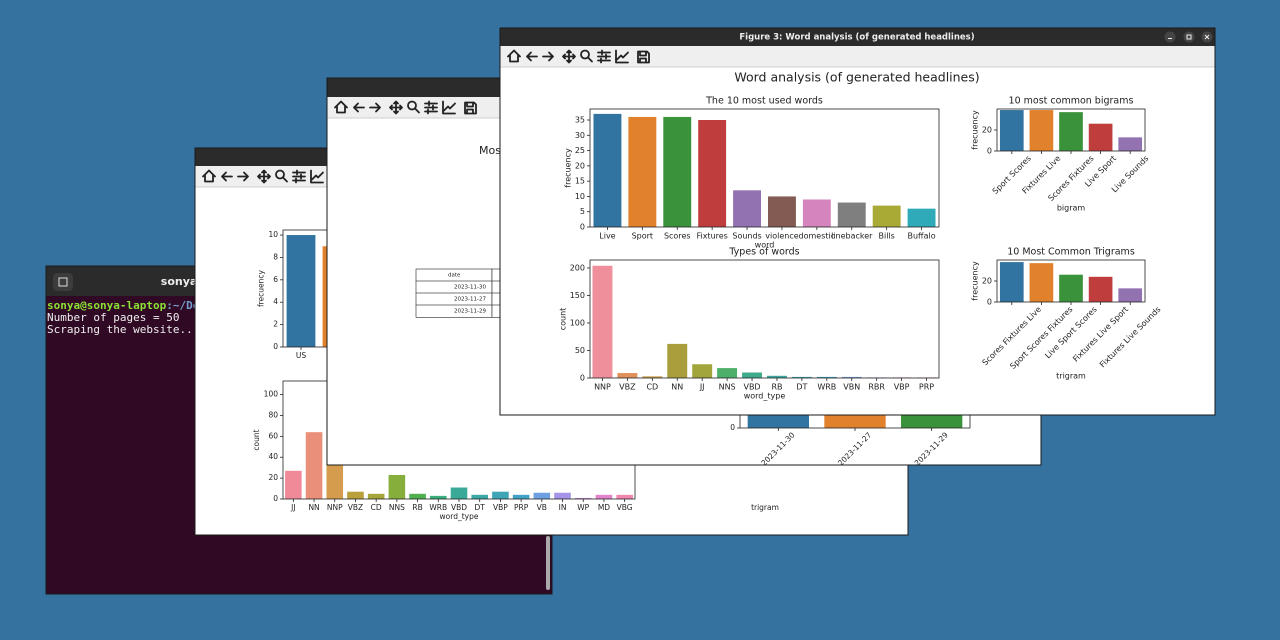 The width and height of the screenshot is (1280, 640). Describe the element at coordinates (355, 507) in the screenshot. I see `x-tick-label: VBZ` at that location.